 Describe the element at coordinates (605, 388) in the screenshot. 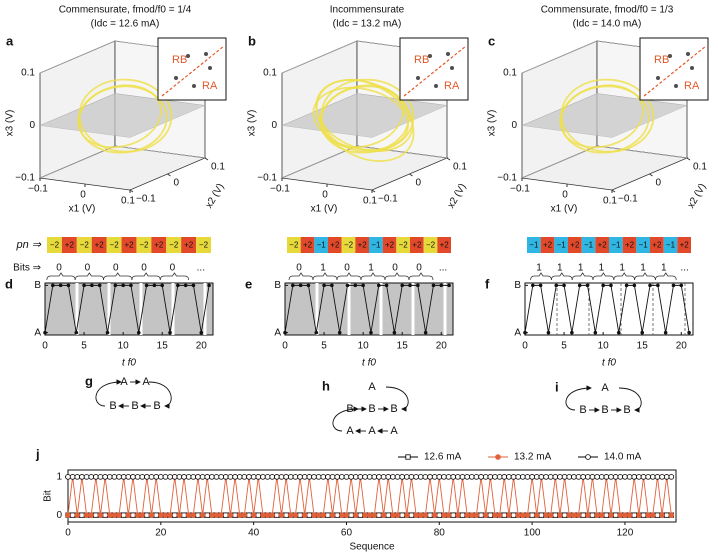

I see `node: A` at that location.